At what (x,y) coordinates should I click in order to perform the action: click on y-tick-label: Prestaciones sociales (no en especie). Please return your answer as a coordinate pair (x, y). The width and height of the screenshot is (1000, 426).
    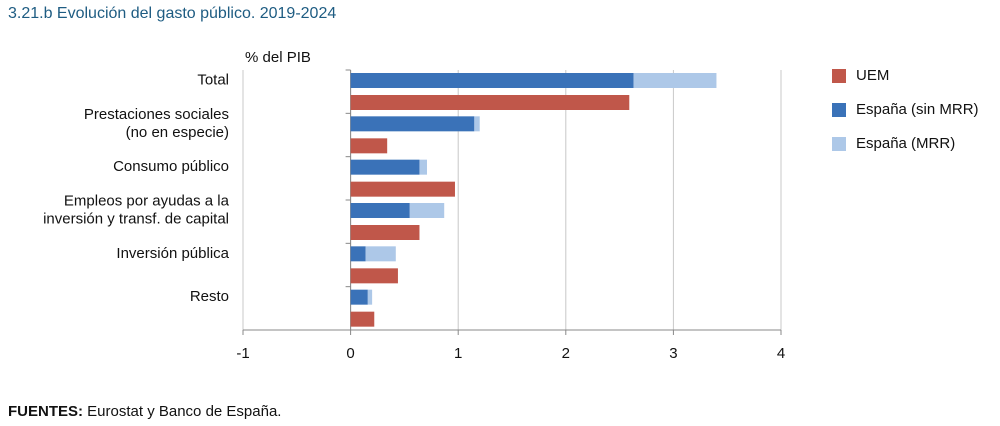
    Looking at the image, I should click on (156, 123).